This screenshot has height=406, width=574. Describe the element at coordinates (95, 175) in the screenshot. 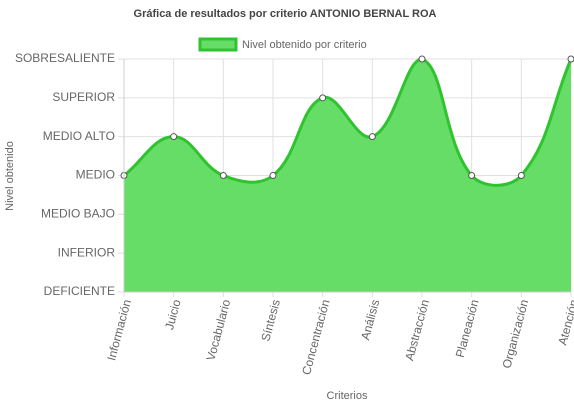

I see `y-tick-label: MEDIO` at that location.